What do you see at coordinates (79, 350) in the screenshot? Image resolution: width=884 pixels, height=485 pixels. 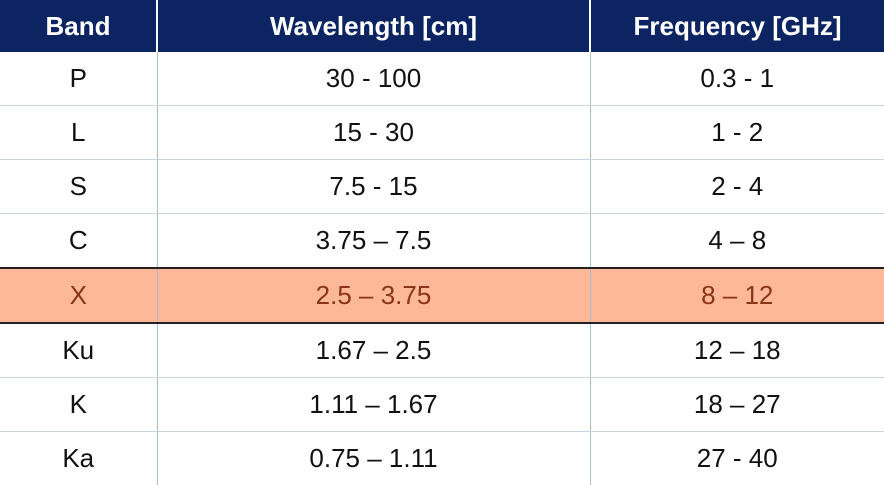 I see `table-cell: Ku` at bounding box center [79, 350].